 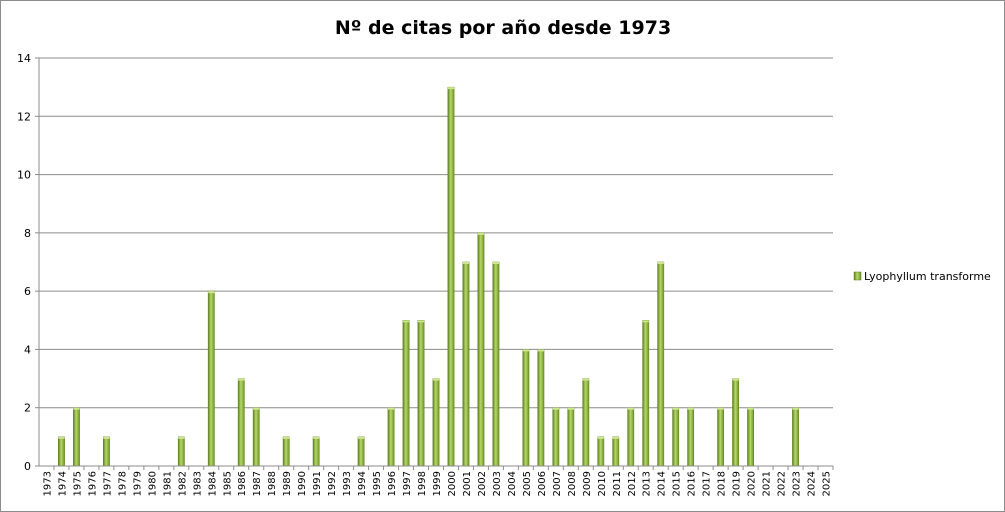 I want to click on bar-2013, so click(x=646, y=393).